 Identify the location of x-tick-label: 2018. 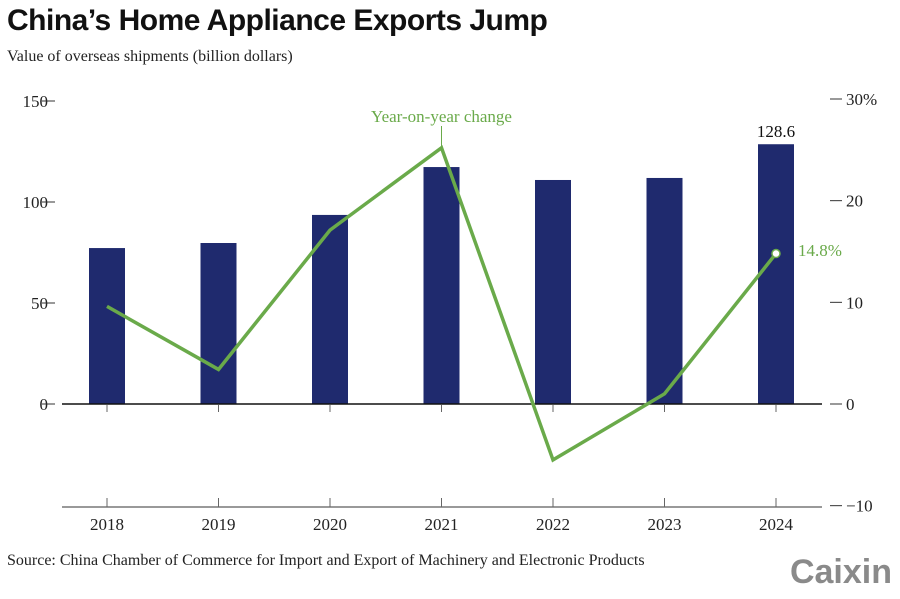
(107, 524).